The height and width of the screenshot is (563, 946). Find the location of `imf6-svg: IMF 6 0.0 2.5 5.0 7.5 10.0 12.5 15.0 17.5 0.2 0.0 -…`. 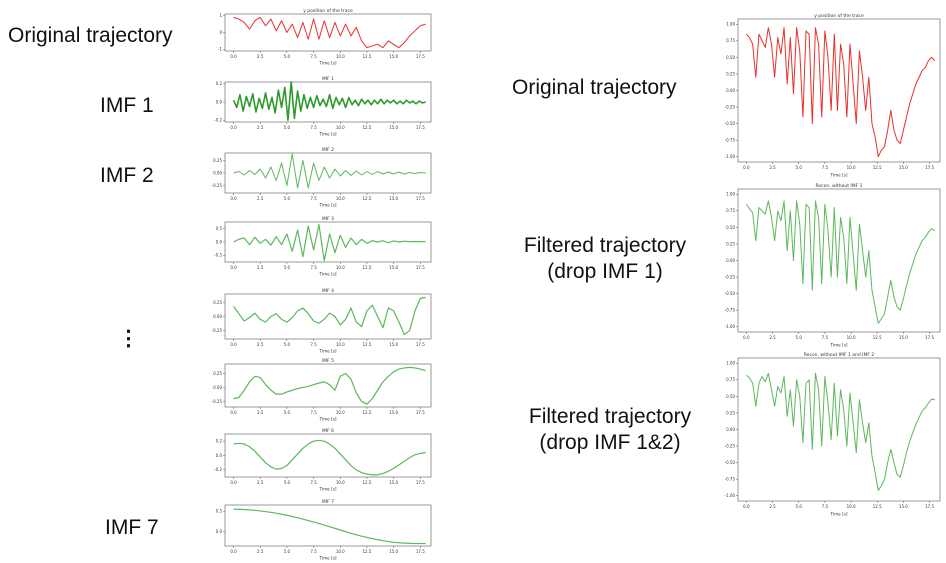

imf6-svg: IMF 6 0.0 2.5 5.0 7.5 10.0 12.5 15.0 17.5 0.2 0.0 -… is located at coordinates (323, 460).